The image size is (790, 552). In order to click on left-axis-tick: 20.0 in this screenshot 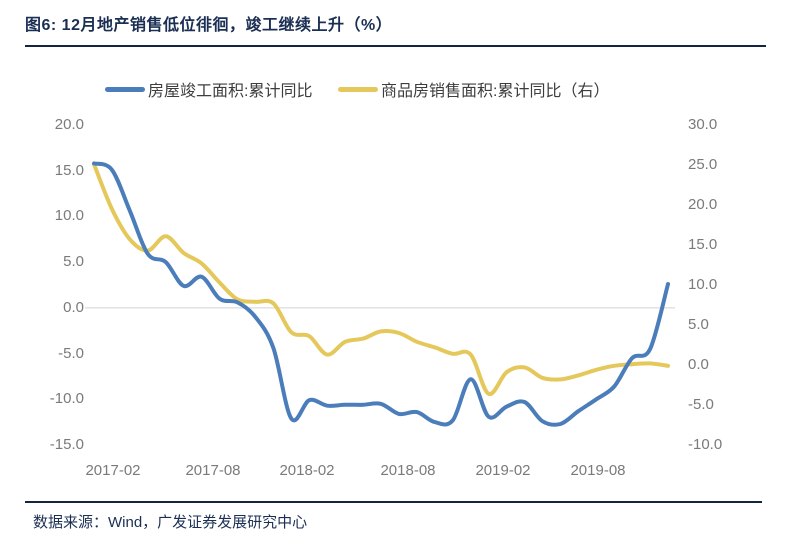, I will do `click(69, 124)`.